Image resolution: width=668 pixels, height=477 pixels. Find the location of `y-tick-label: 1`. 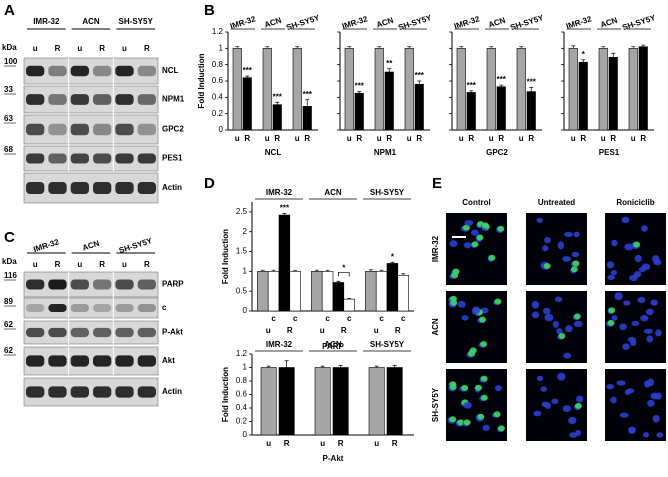

y-tick-label: 1 is located at coordinates (245, 270).